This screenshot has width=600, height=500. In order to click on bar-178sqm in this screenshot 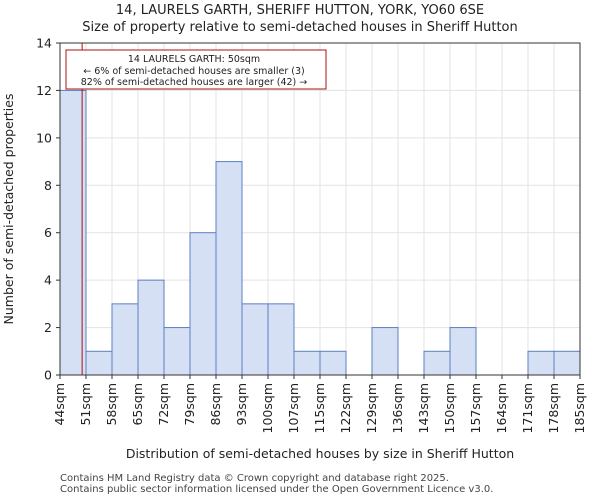, I will do `click(567, 363)`.